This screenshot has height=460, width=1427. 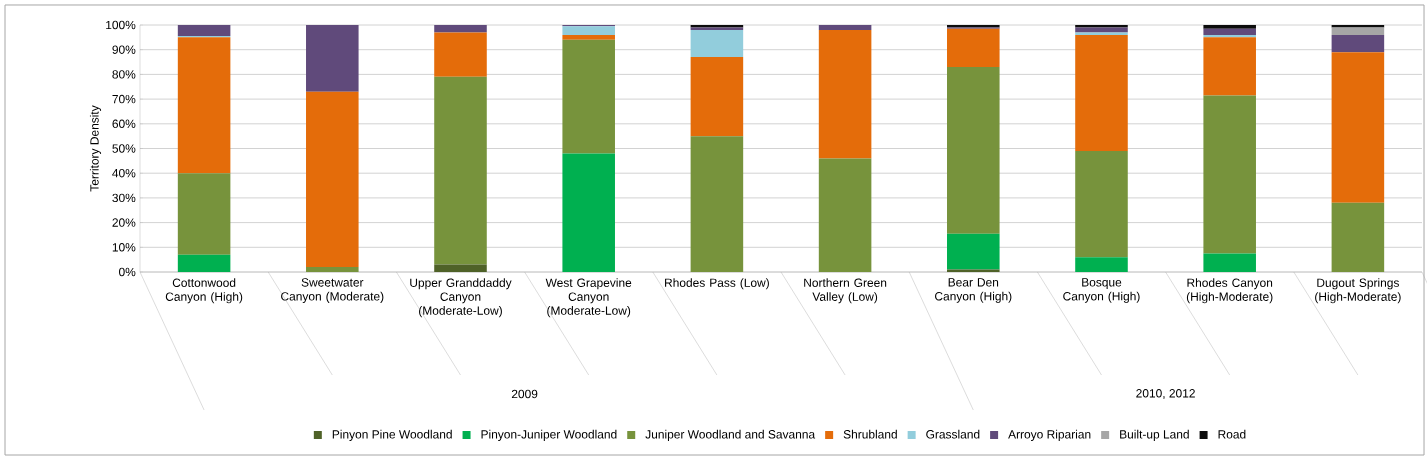 What do you see at coordinates (870, 434) in the screenshot?
I see `legend-label: Shrubland` at bounding box center [870, 434].